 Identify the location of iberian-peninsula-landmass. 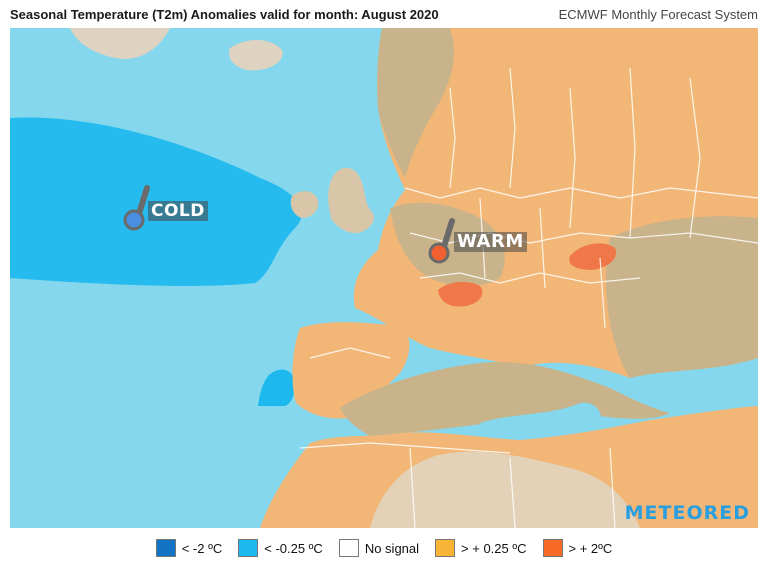
(351, 370).